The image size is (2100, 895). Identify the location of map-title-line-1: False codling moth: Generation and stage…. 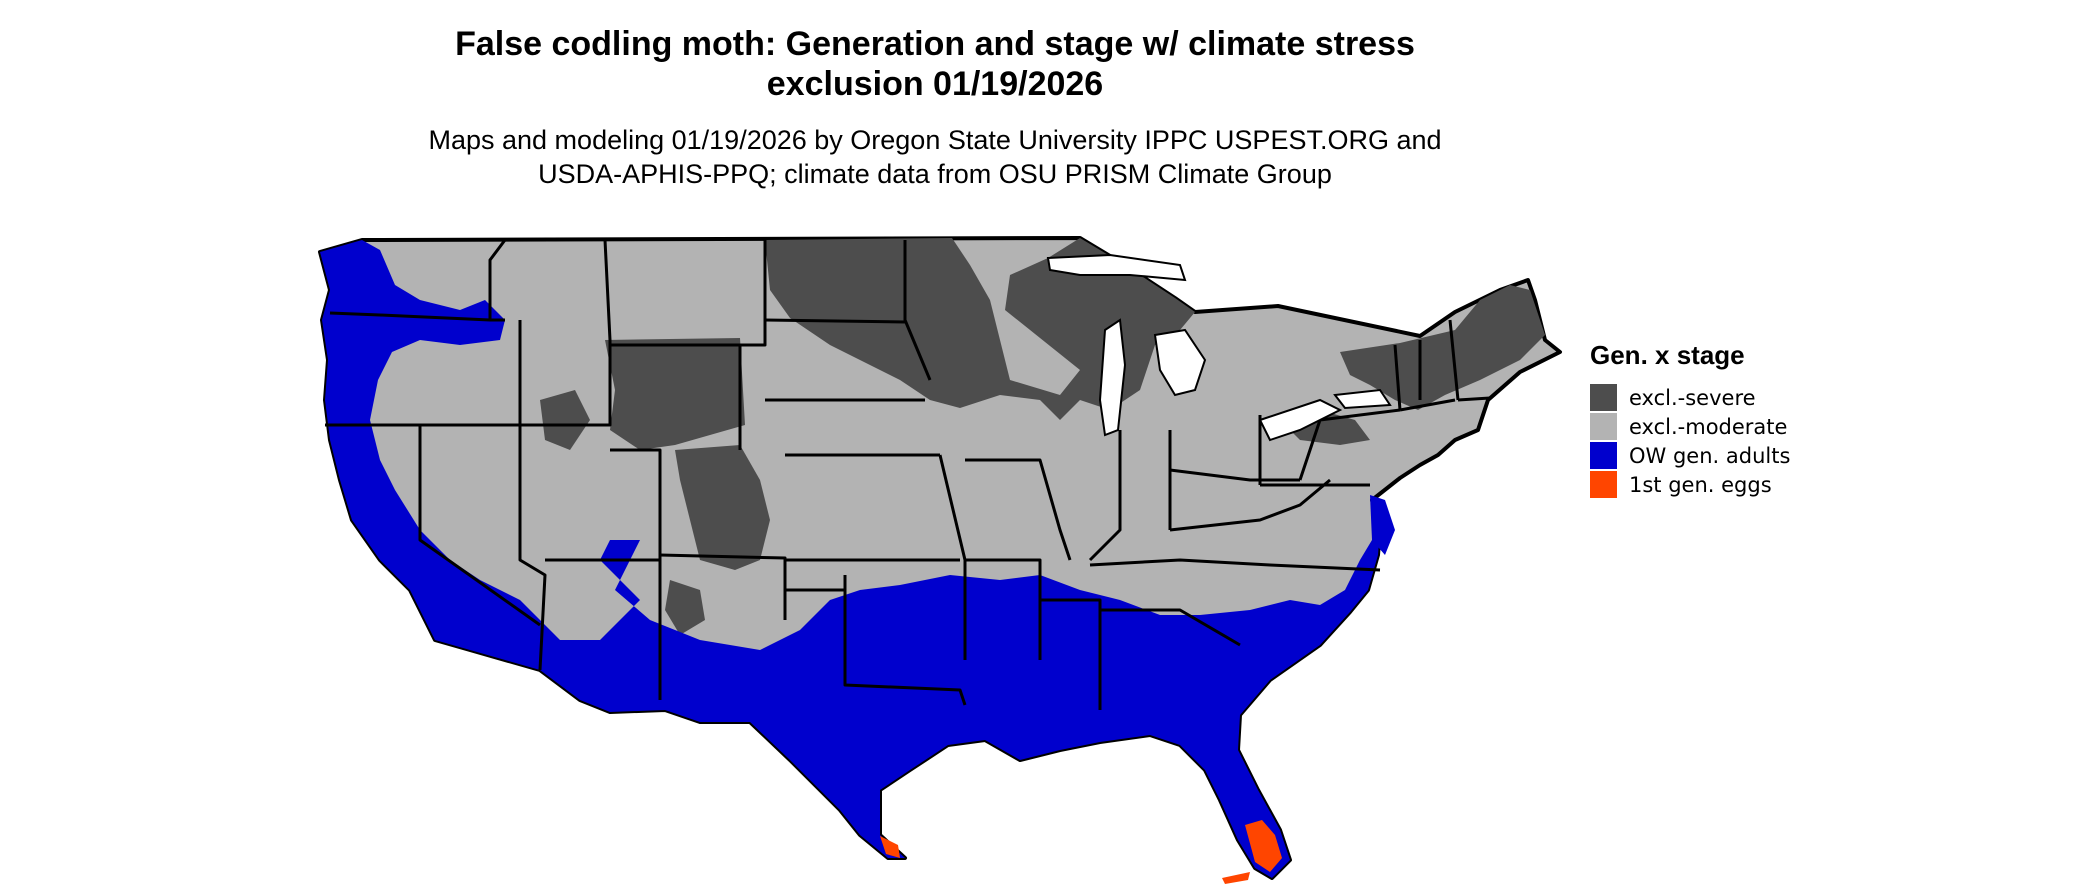
(935, 44).